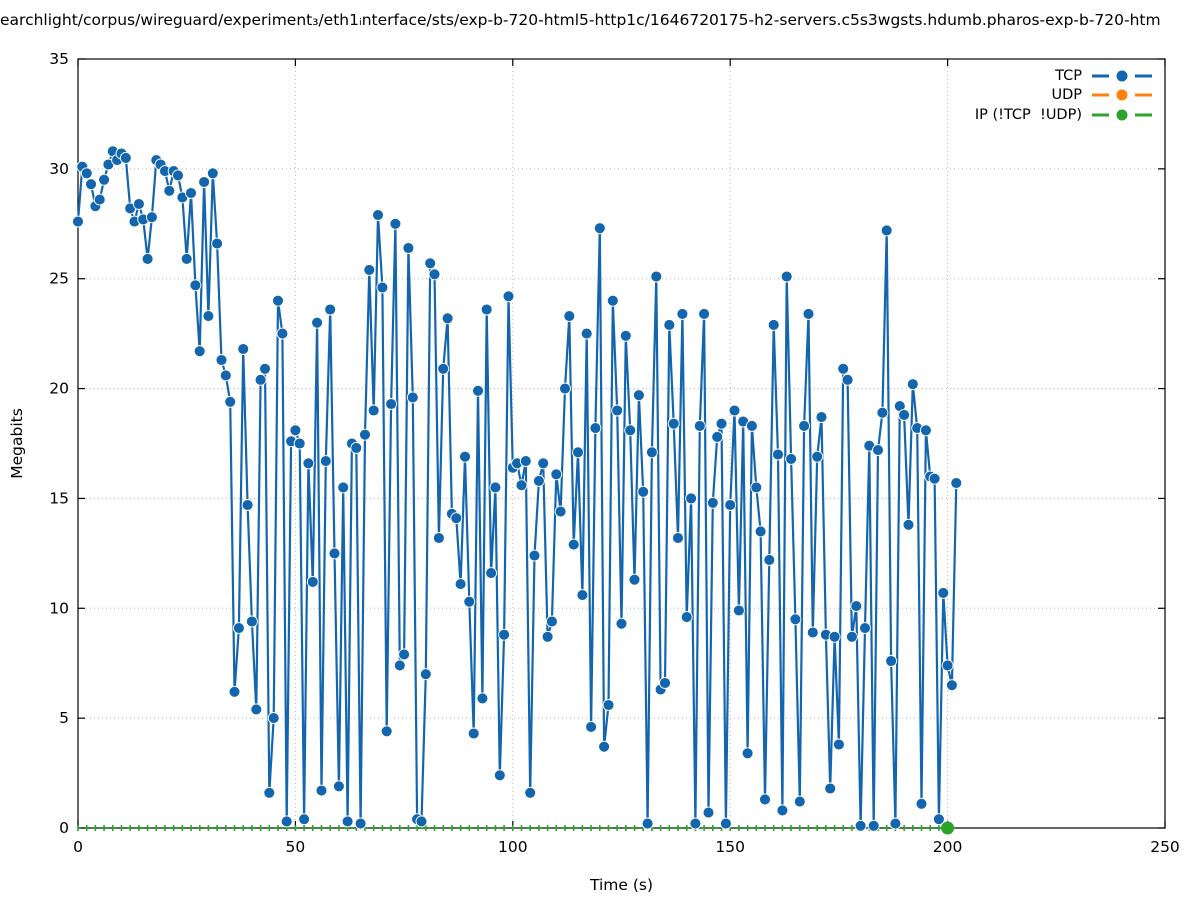 This screenshot has width=1197, height=900. Describe the element at coordinates (59, 498) in the screenshot. I see `svg-text: 15` at that location.